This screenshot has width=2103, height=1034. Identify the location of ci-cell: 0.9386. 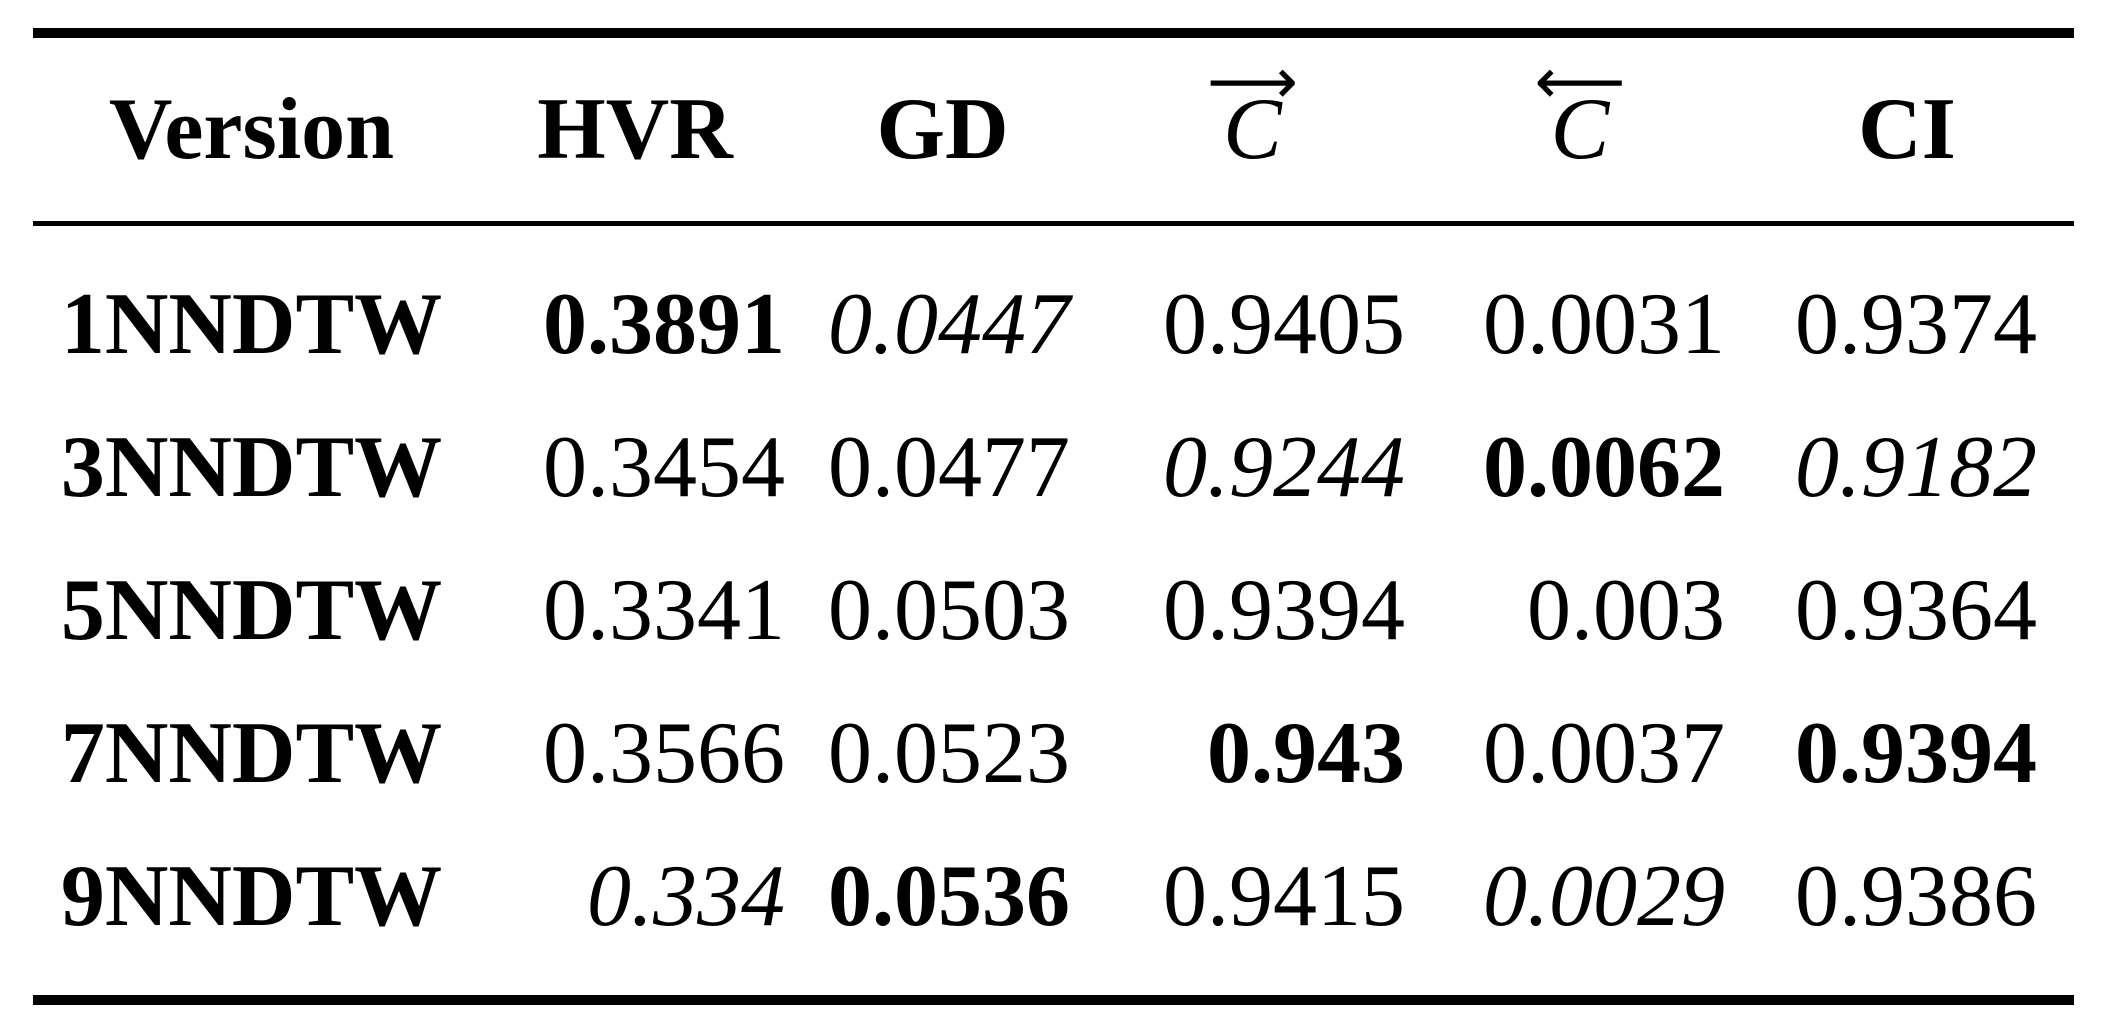
(1907, 896).